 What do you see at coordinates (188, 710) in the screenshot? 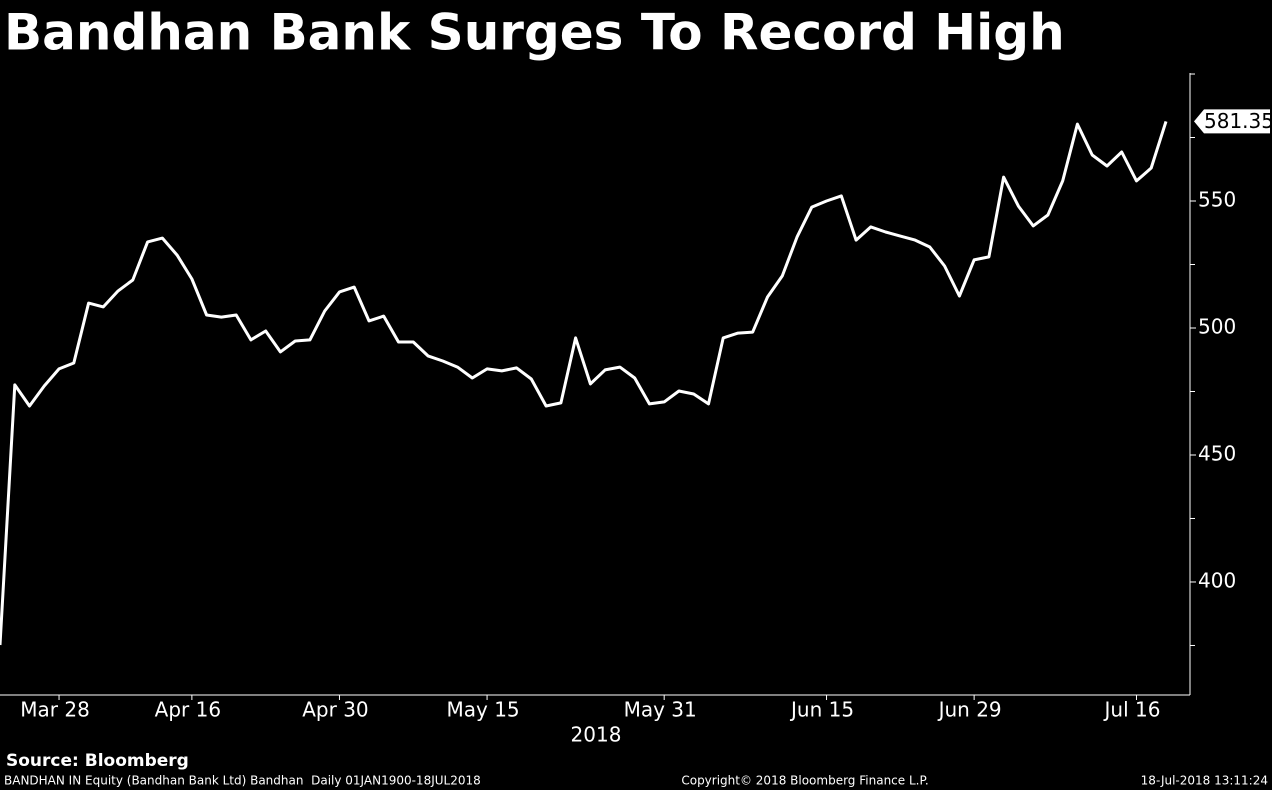
I see `x-tick-label: Apr 16` at bounding box center [188, 710].